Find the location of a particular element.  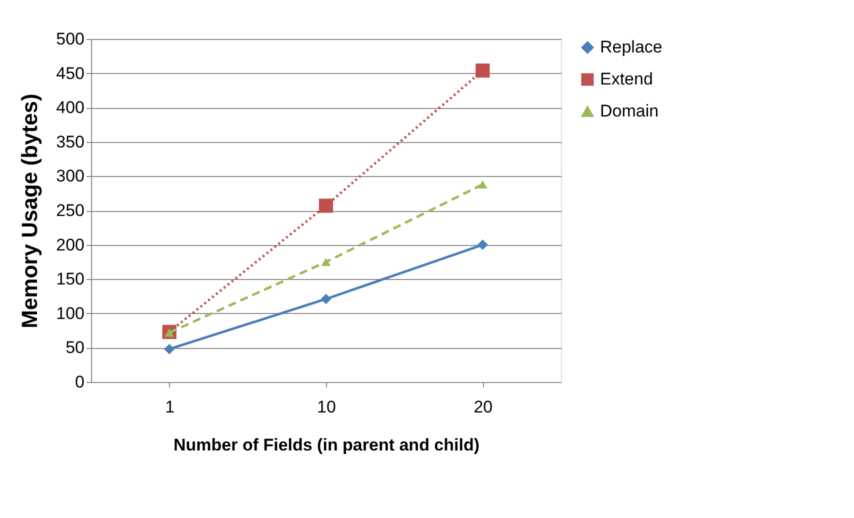

legend-label: Domain is located at coordinates (629, 111).